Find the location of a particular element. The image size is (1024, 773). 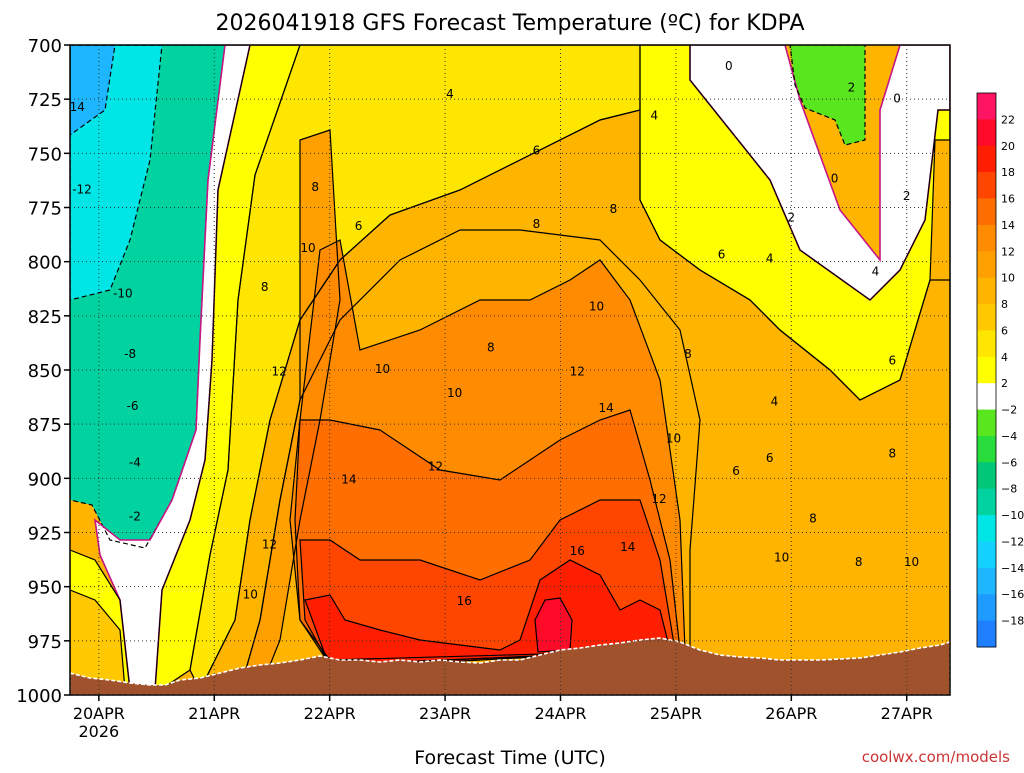

y-tick-label: 1000 is located at coordinates (39, 696).